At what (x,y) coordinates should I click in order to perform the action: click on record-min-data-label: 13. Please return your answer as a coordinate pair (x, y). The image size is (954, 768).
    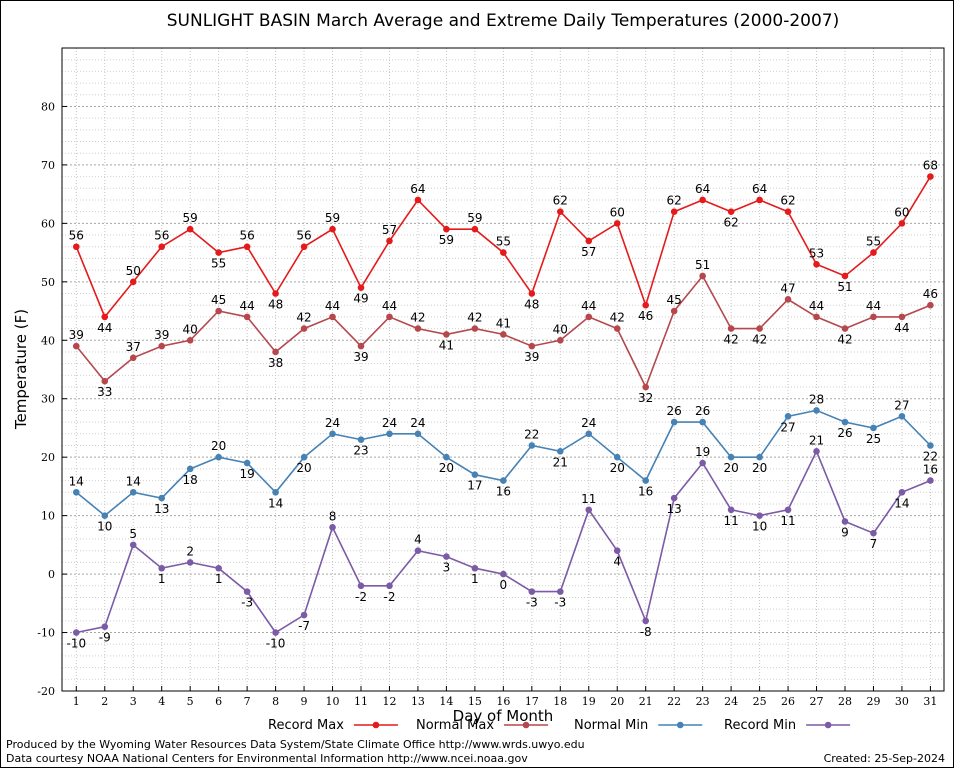
    Looking at the image, I should click on (674, 509).